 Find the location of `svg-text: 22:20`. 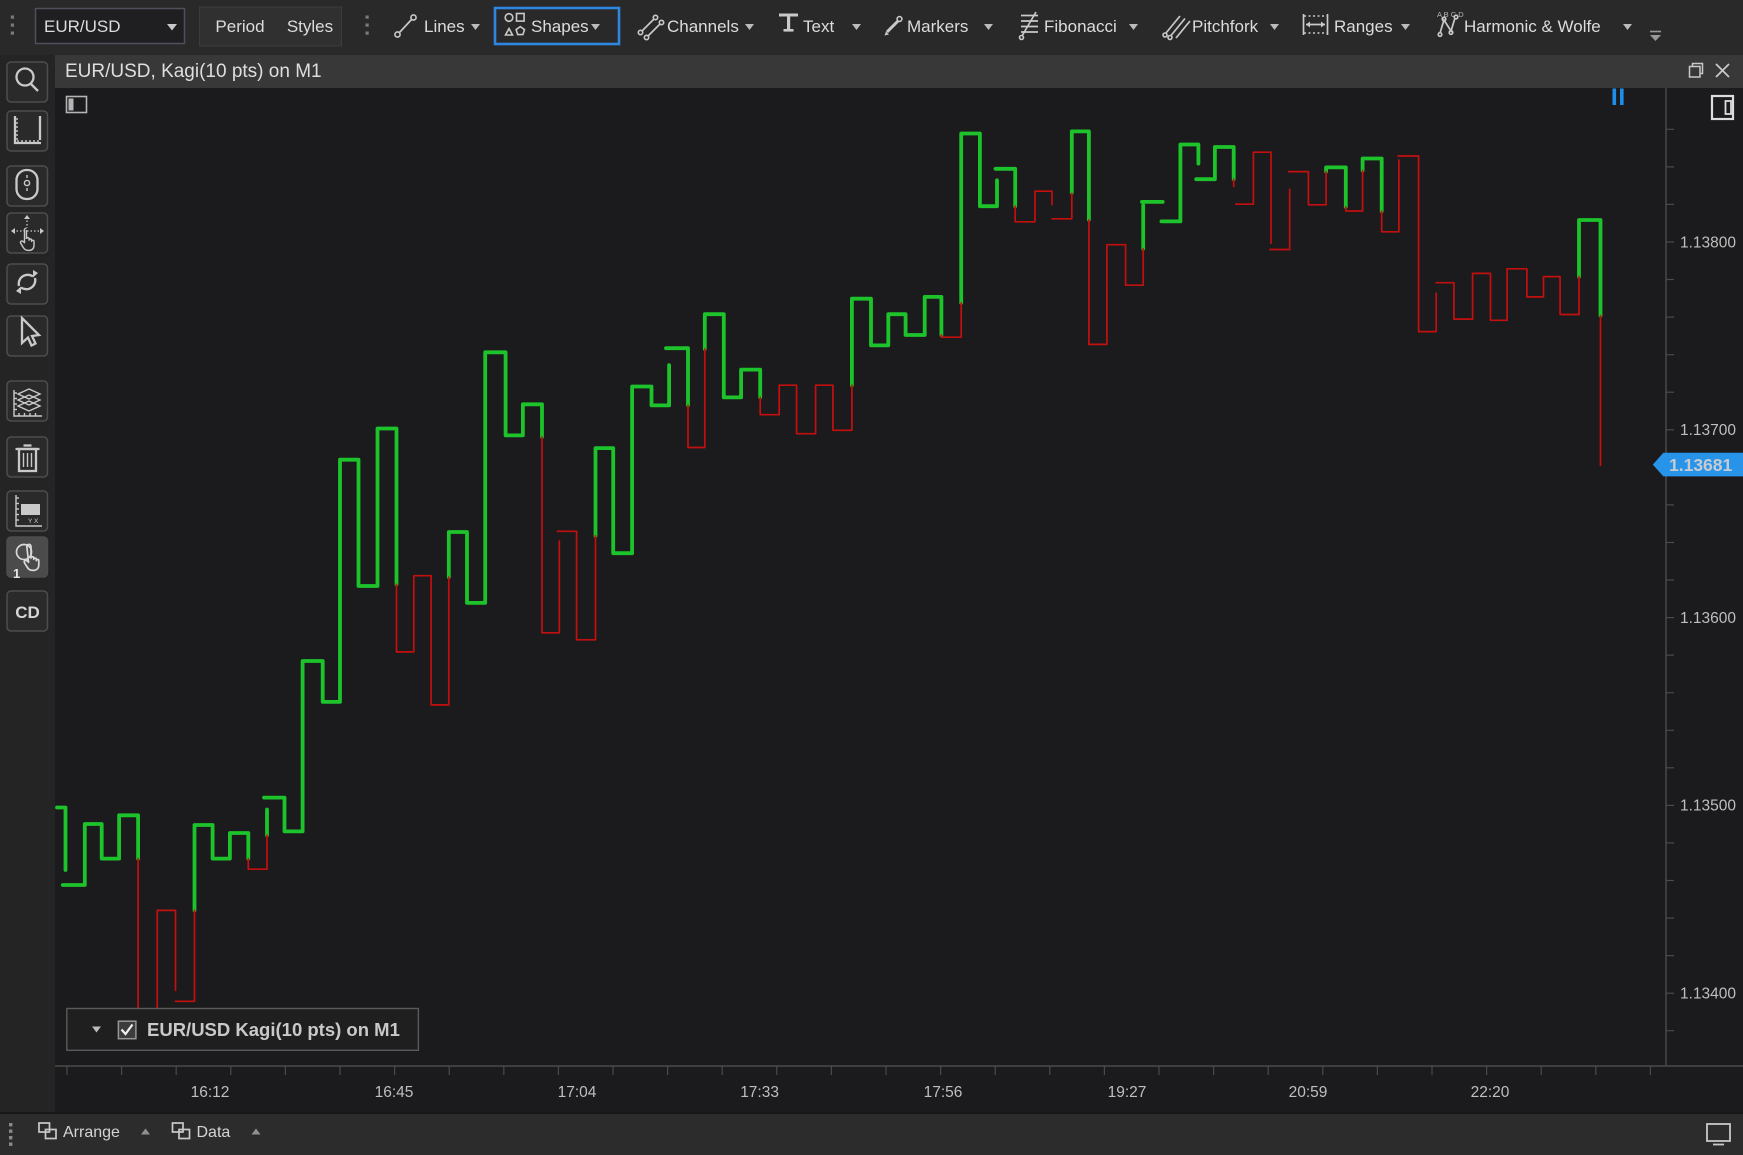

svg-text: 22:20 is located at coordinates (1490, 1092).